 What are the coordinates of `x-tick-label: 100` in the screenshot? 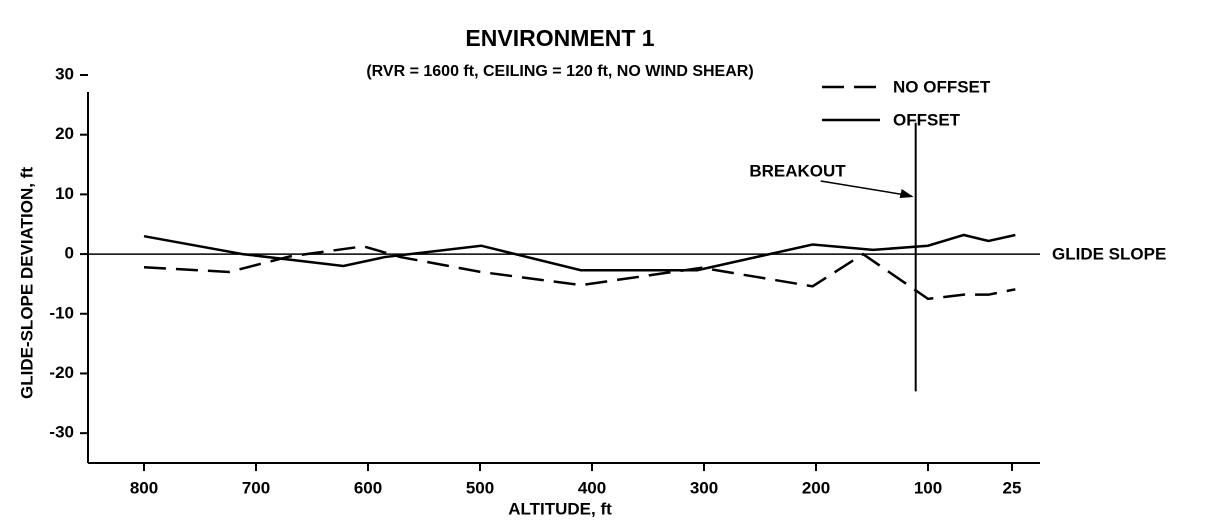 It's located at (928, 487).